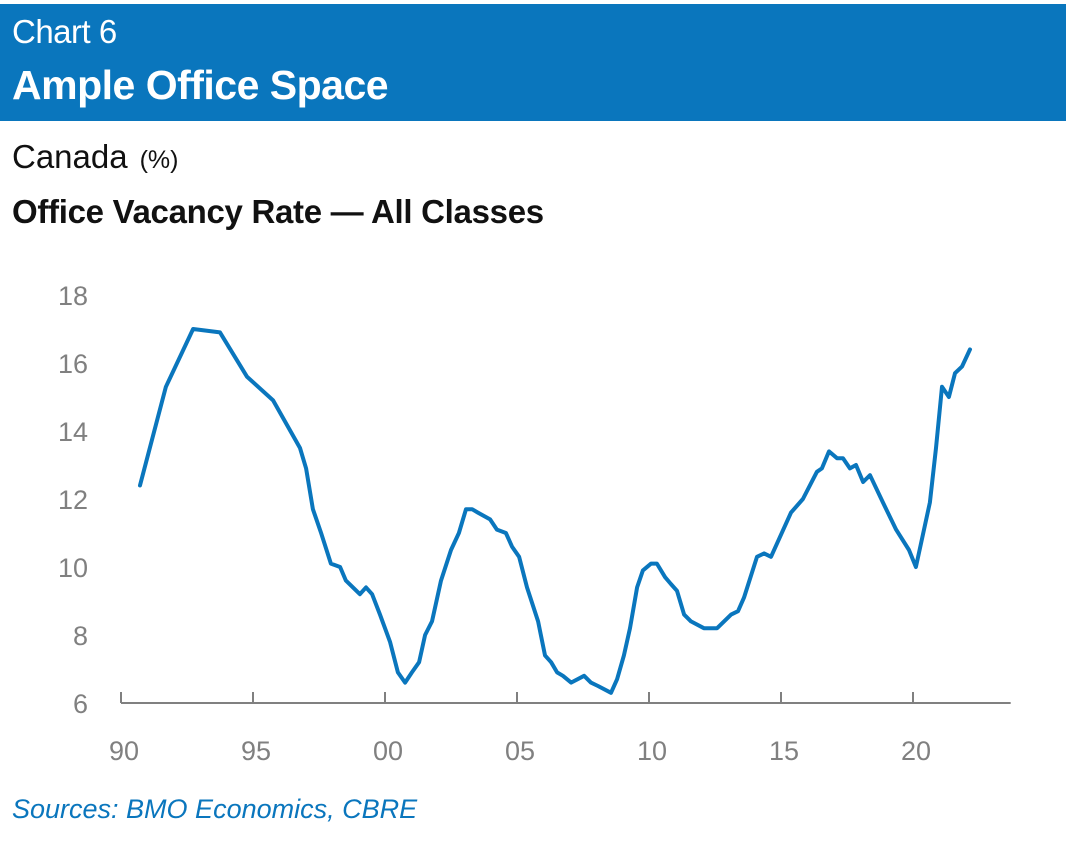 This screenshot has width=1066, height=841. Describe the element at coordinates (73, 364) in the screenshot. I see `y-tick-label: 16` at that location.